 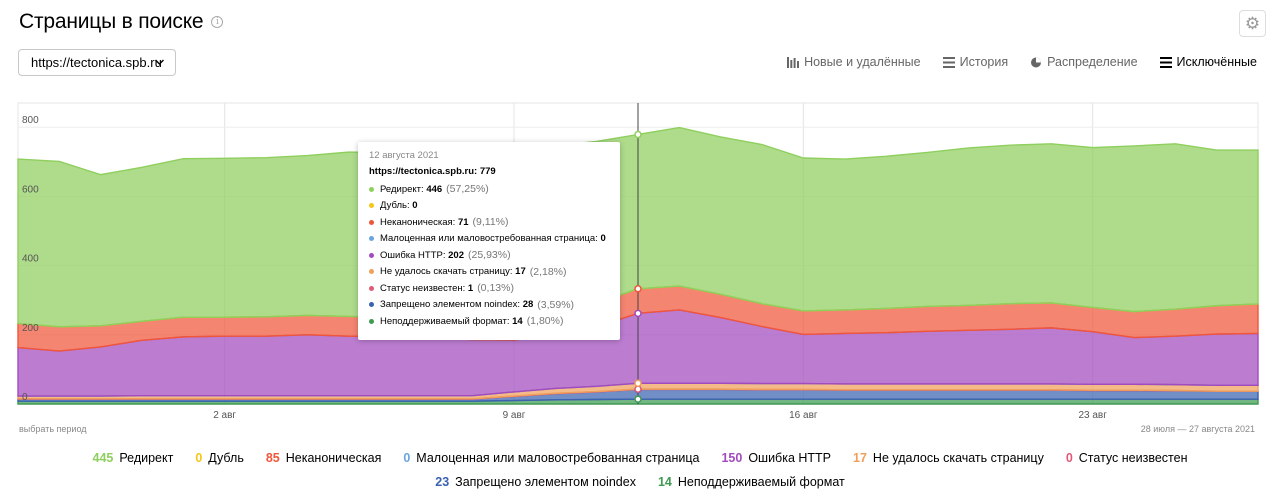 I want to click on tooltip-row-value: 28, so click(x=528, y=305).